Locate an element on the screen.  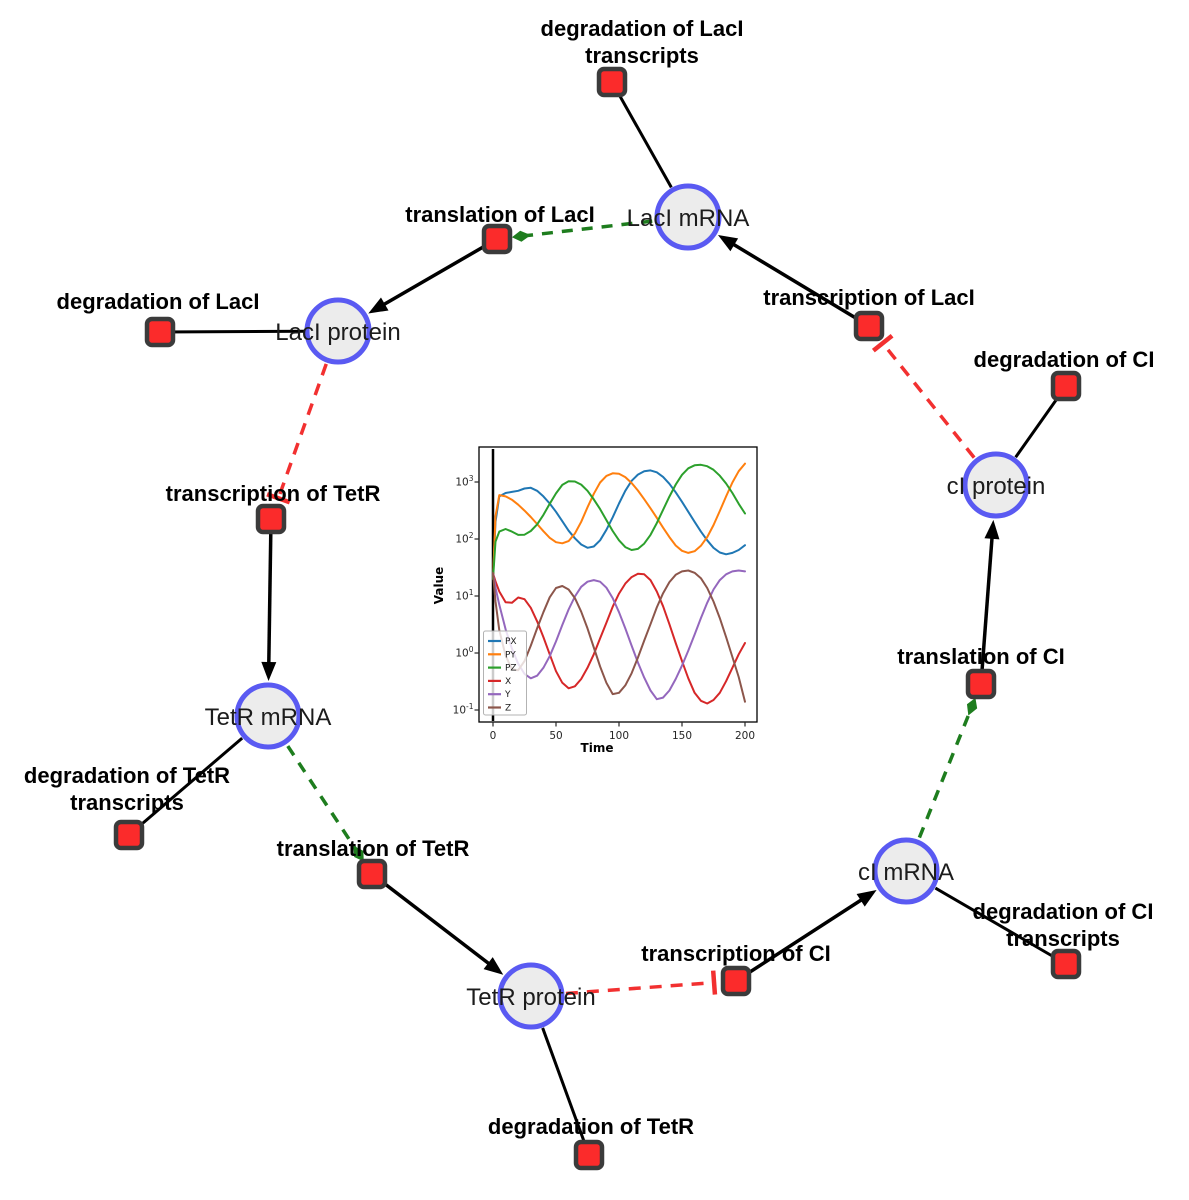
edge-production-transcr-laci-to-laci-mrna-arrowhead is located at coordinates (728, 243).